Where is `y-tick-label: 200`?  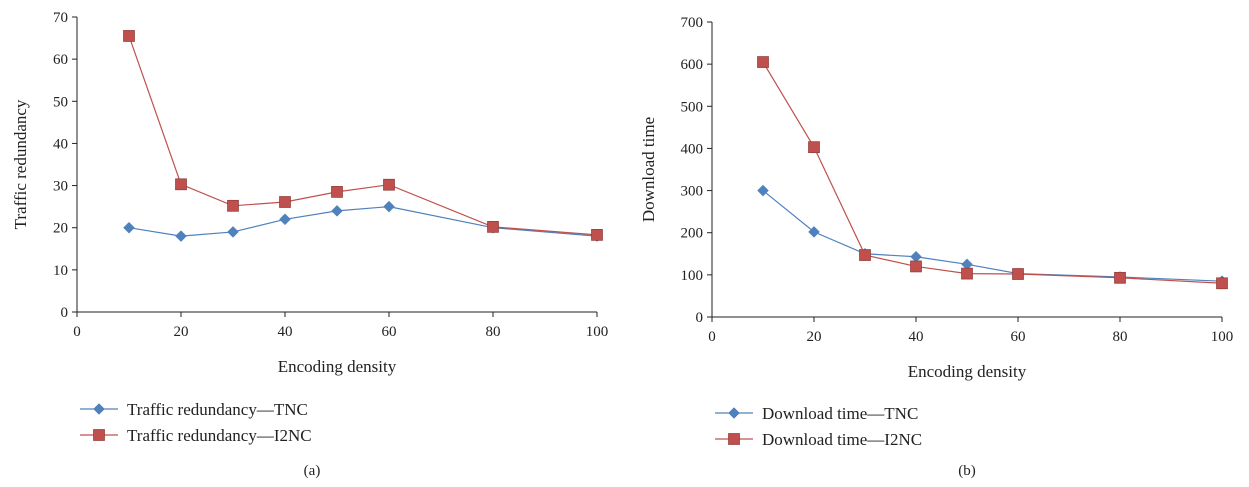 y-tick-label: 200 is located at coordinates (692, 234).